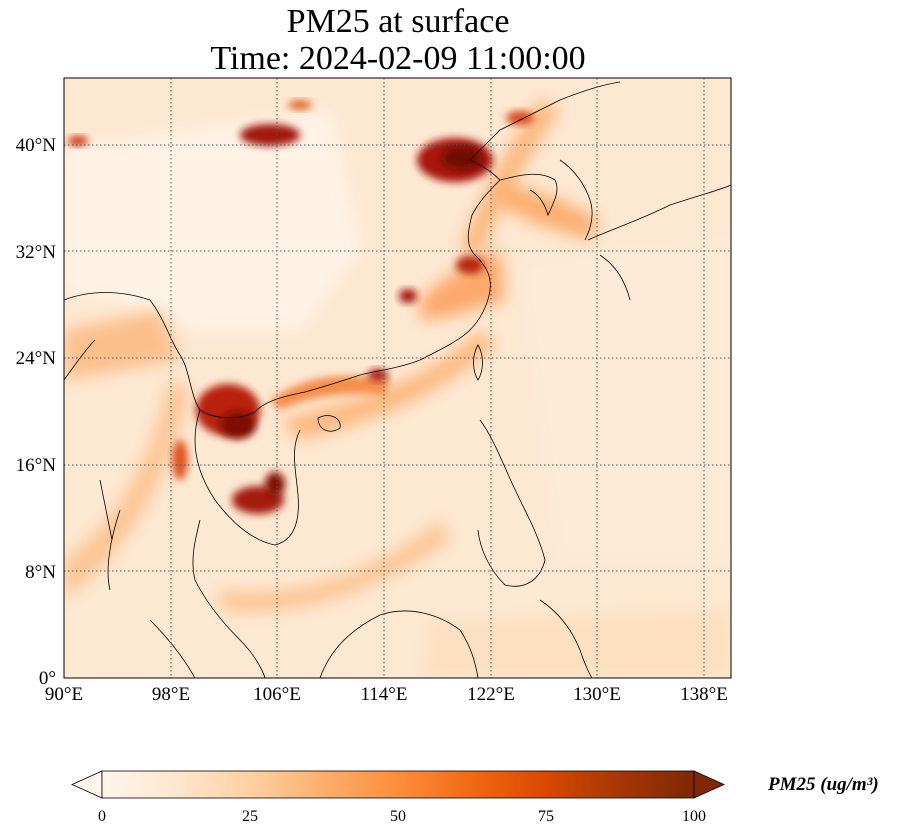  I want to click on lon-tick-label: 130°E, so click(597, 694).